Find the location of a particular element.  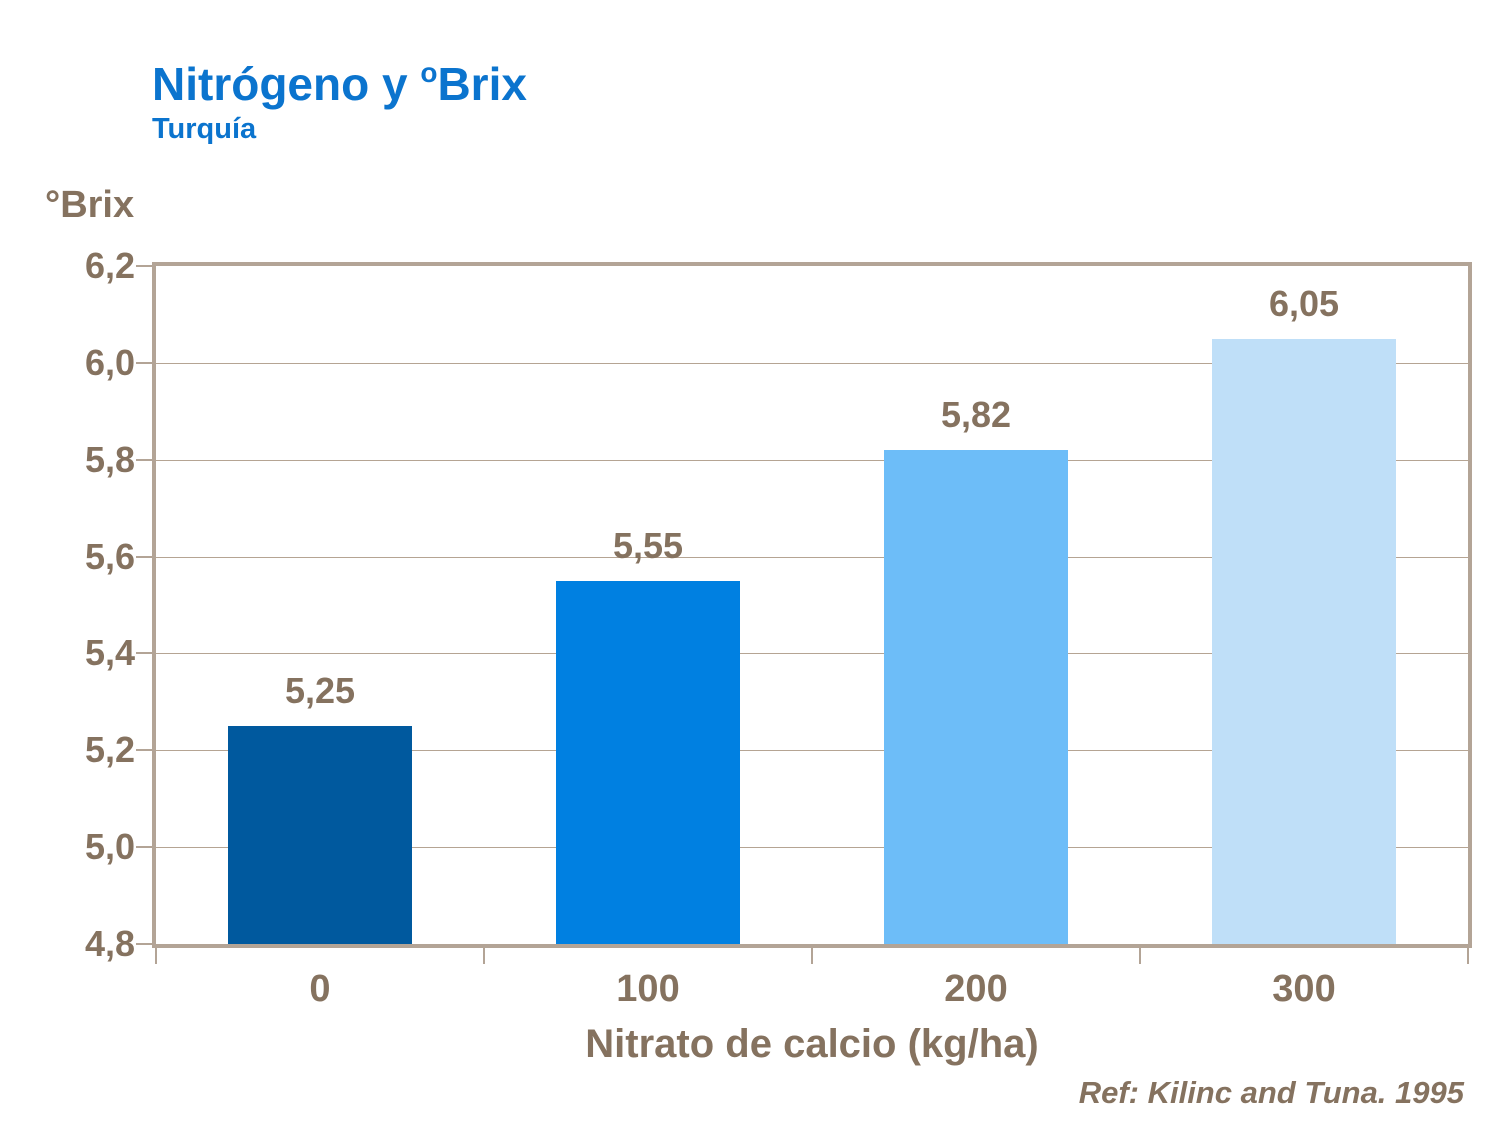

y-axis-title: °Brix is located at coordinates (90, 205).